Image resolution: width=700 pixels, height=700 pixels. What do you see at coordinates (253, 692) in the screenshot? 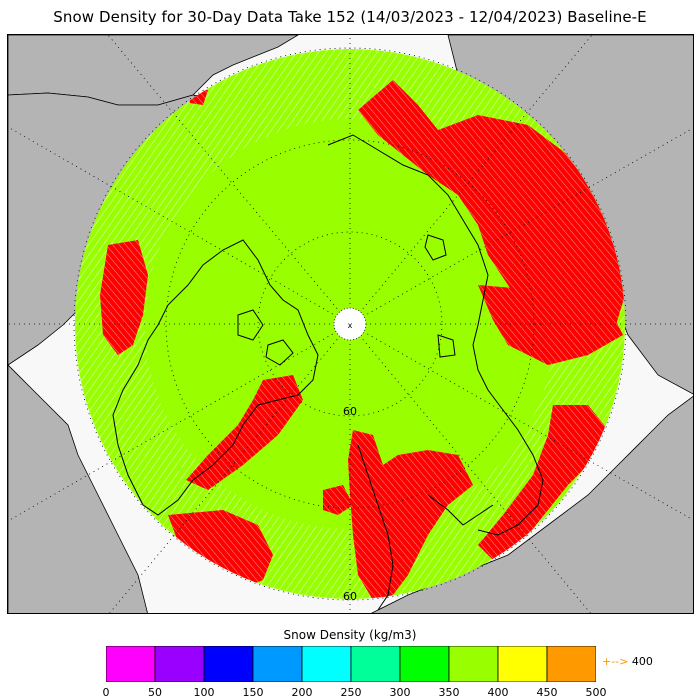
I see `colorbar-tick-label: 150` at bounding box center [253, 692].